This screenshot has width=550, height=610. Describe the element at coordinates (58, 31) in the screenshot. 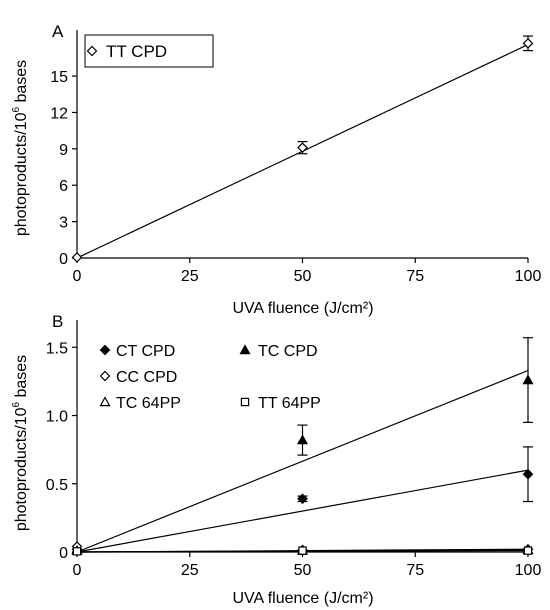

I see `panel-a-label: A` at that location.